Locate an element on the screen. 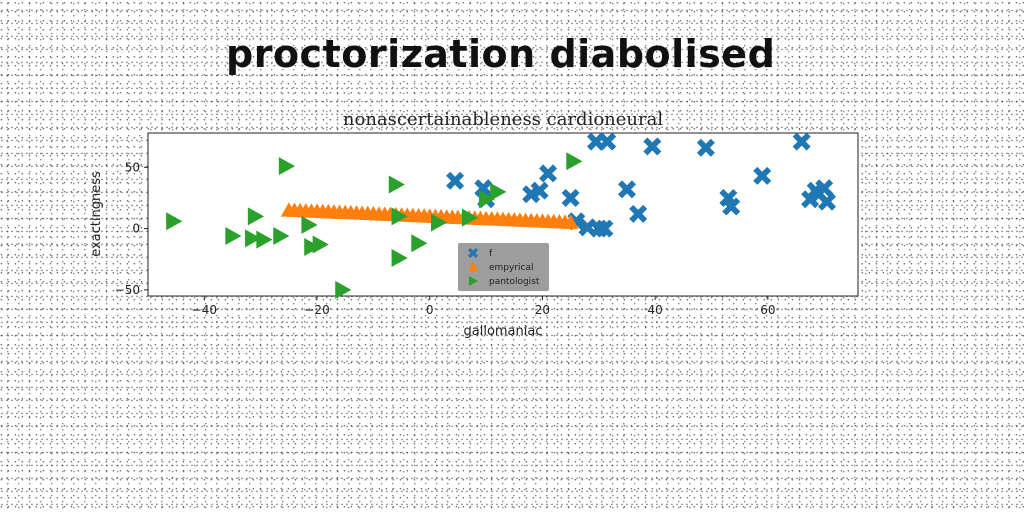  legend-marker-f is located at coordinates (473, 253).